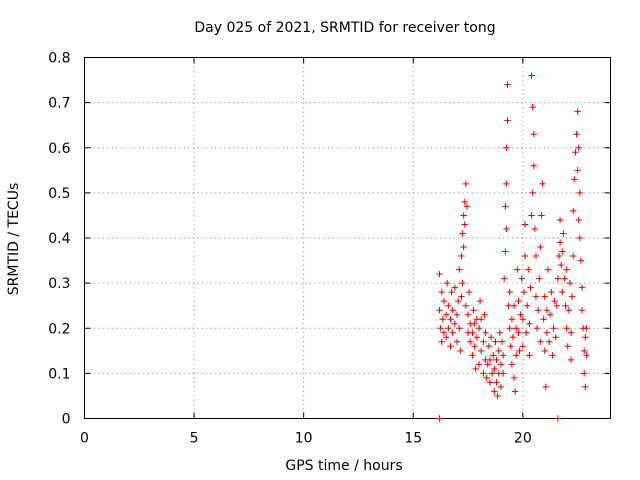  I want to click on x-tick-label: 0, so click(84, 439).